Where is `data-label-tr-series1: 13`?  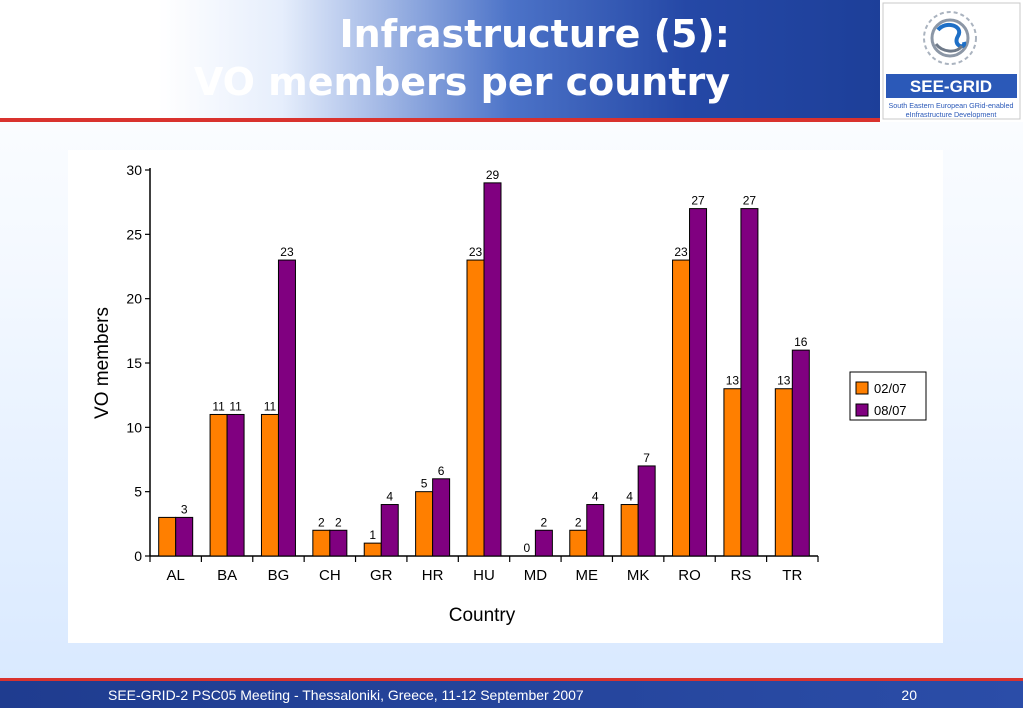
data-label-tr-series1: 13 is located at coordinates (784, 381).